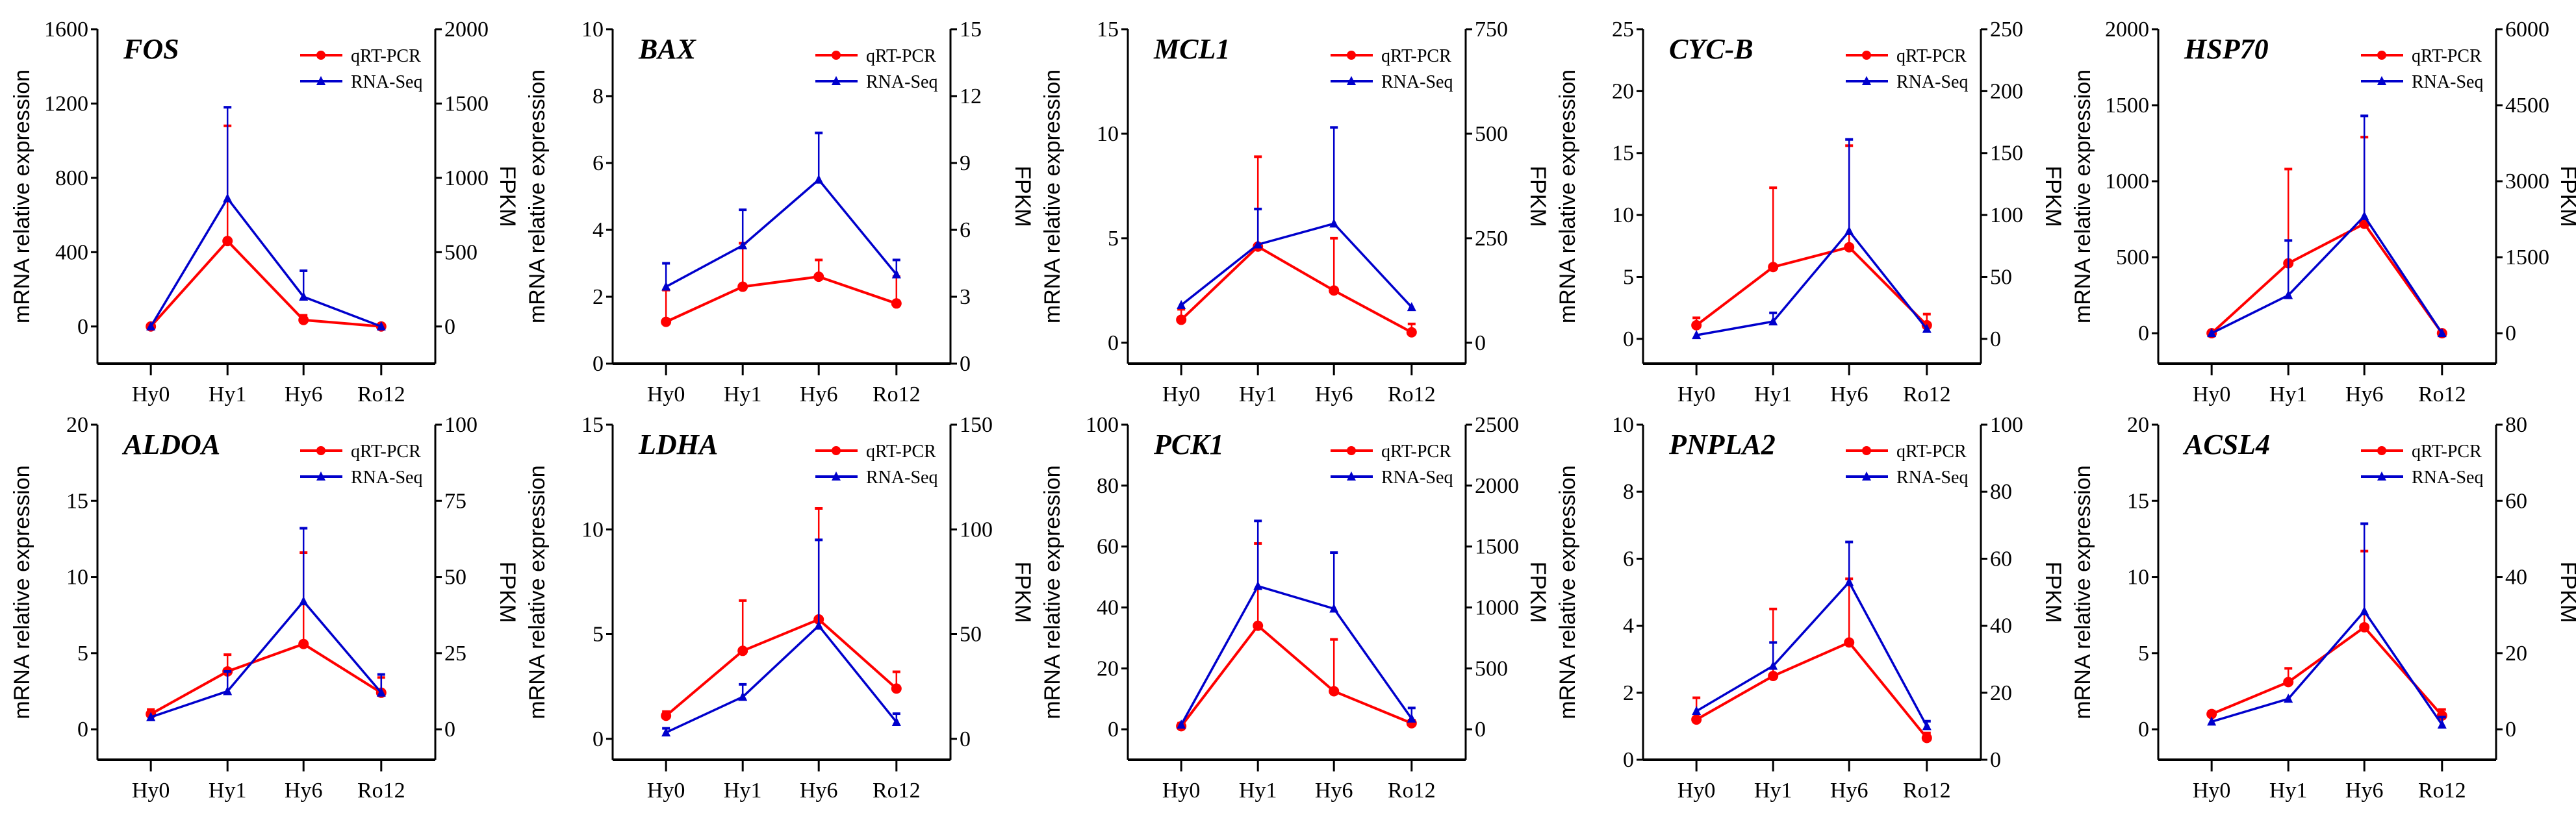  What do you see at coordinates (901, 452) in the screenshot?
I see `legend-qrt-label: qRT-PCR` at bounding box center [901, 452].